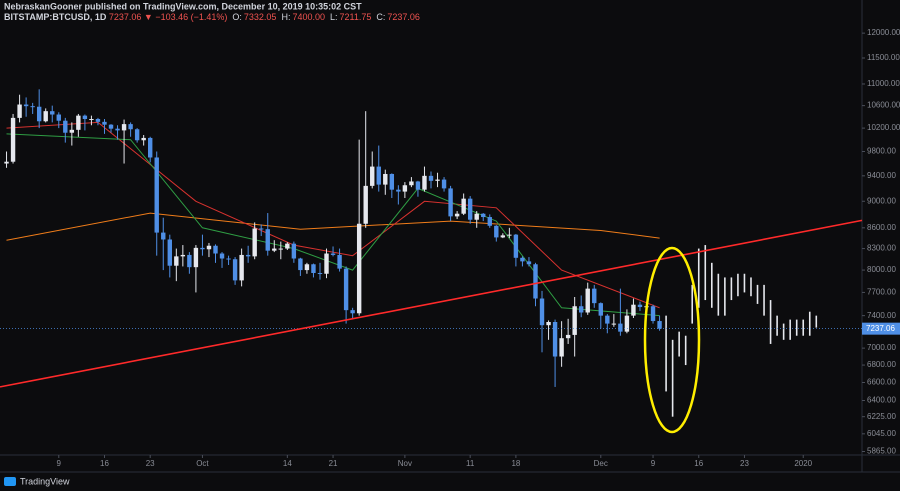 The image size is (900, 491). Describe the element at coordinates (883, 32) in the screenshot. I see `y-tick-label: 12000.00` at that location.